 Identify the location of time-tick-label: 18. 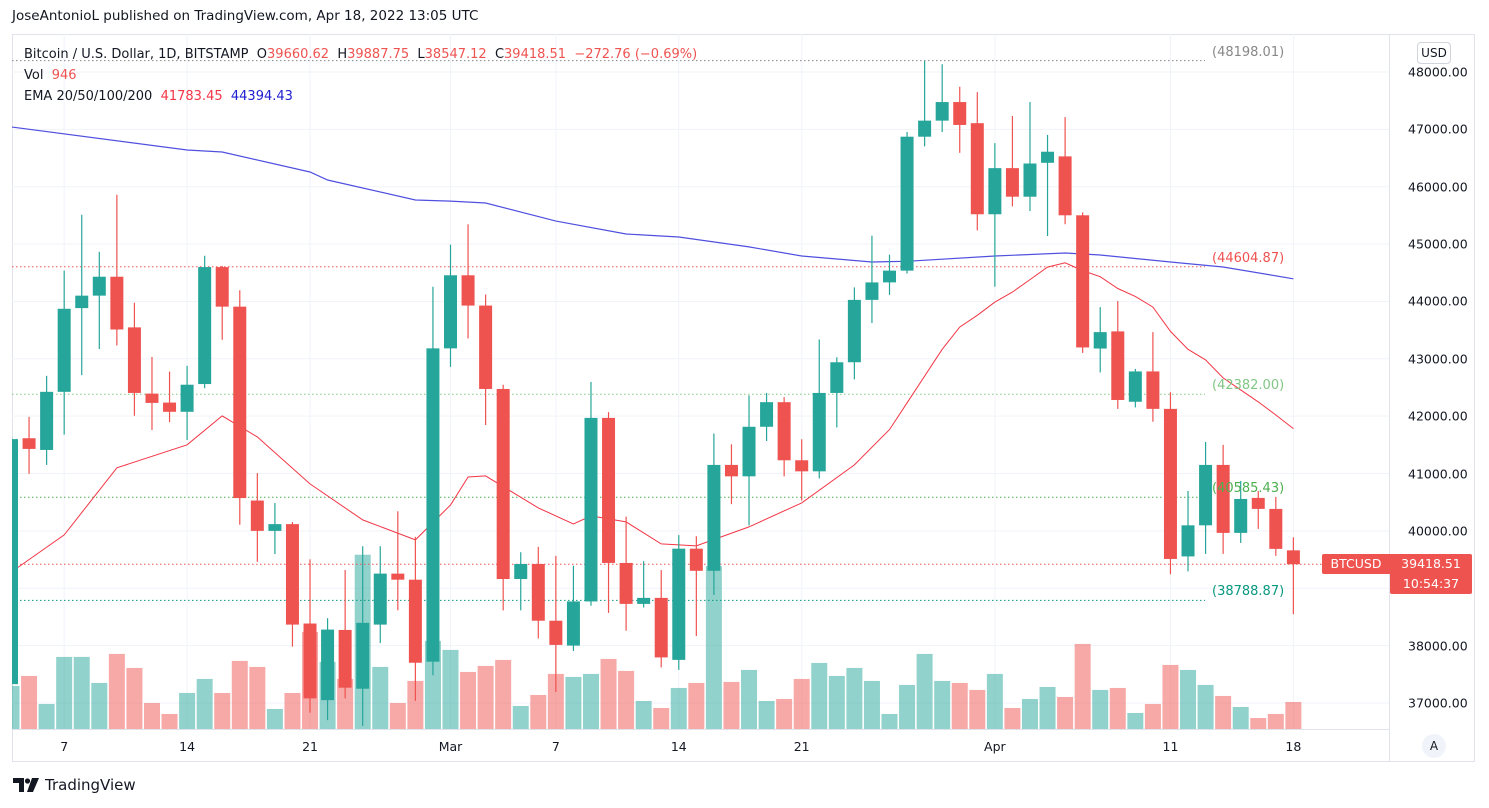
(1293, 746).